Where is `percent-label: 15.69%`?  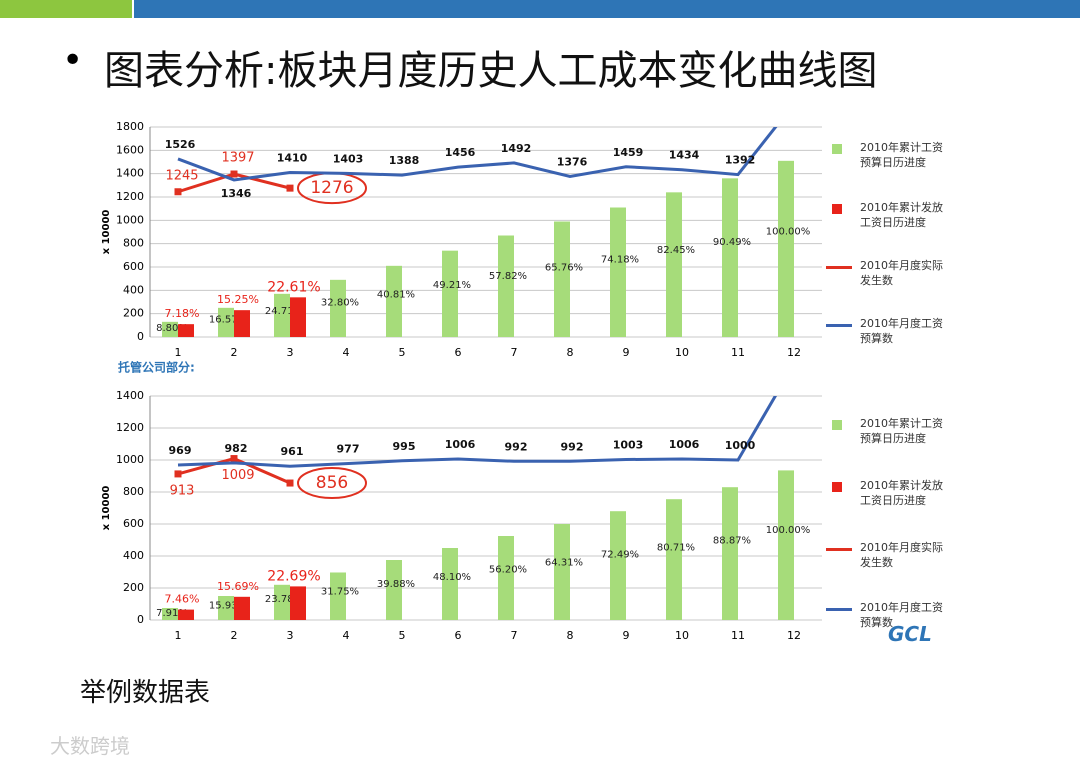
percent-label: 15.69% is located at coordinates (238, 586).